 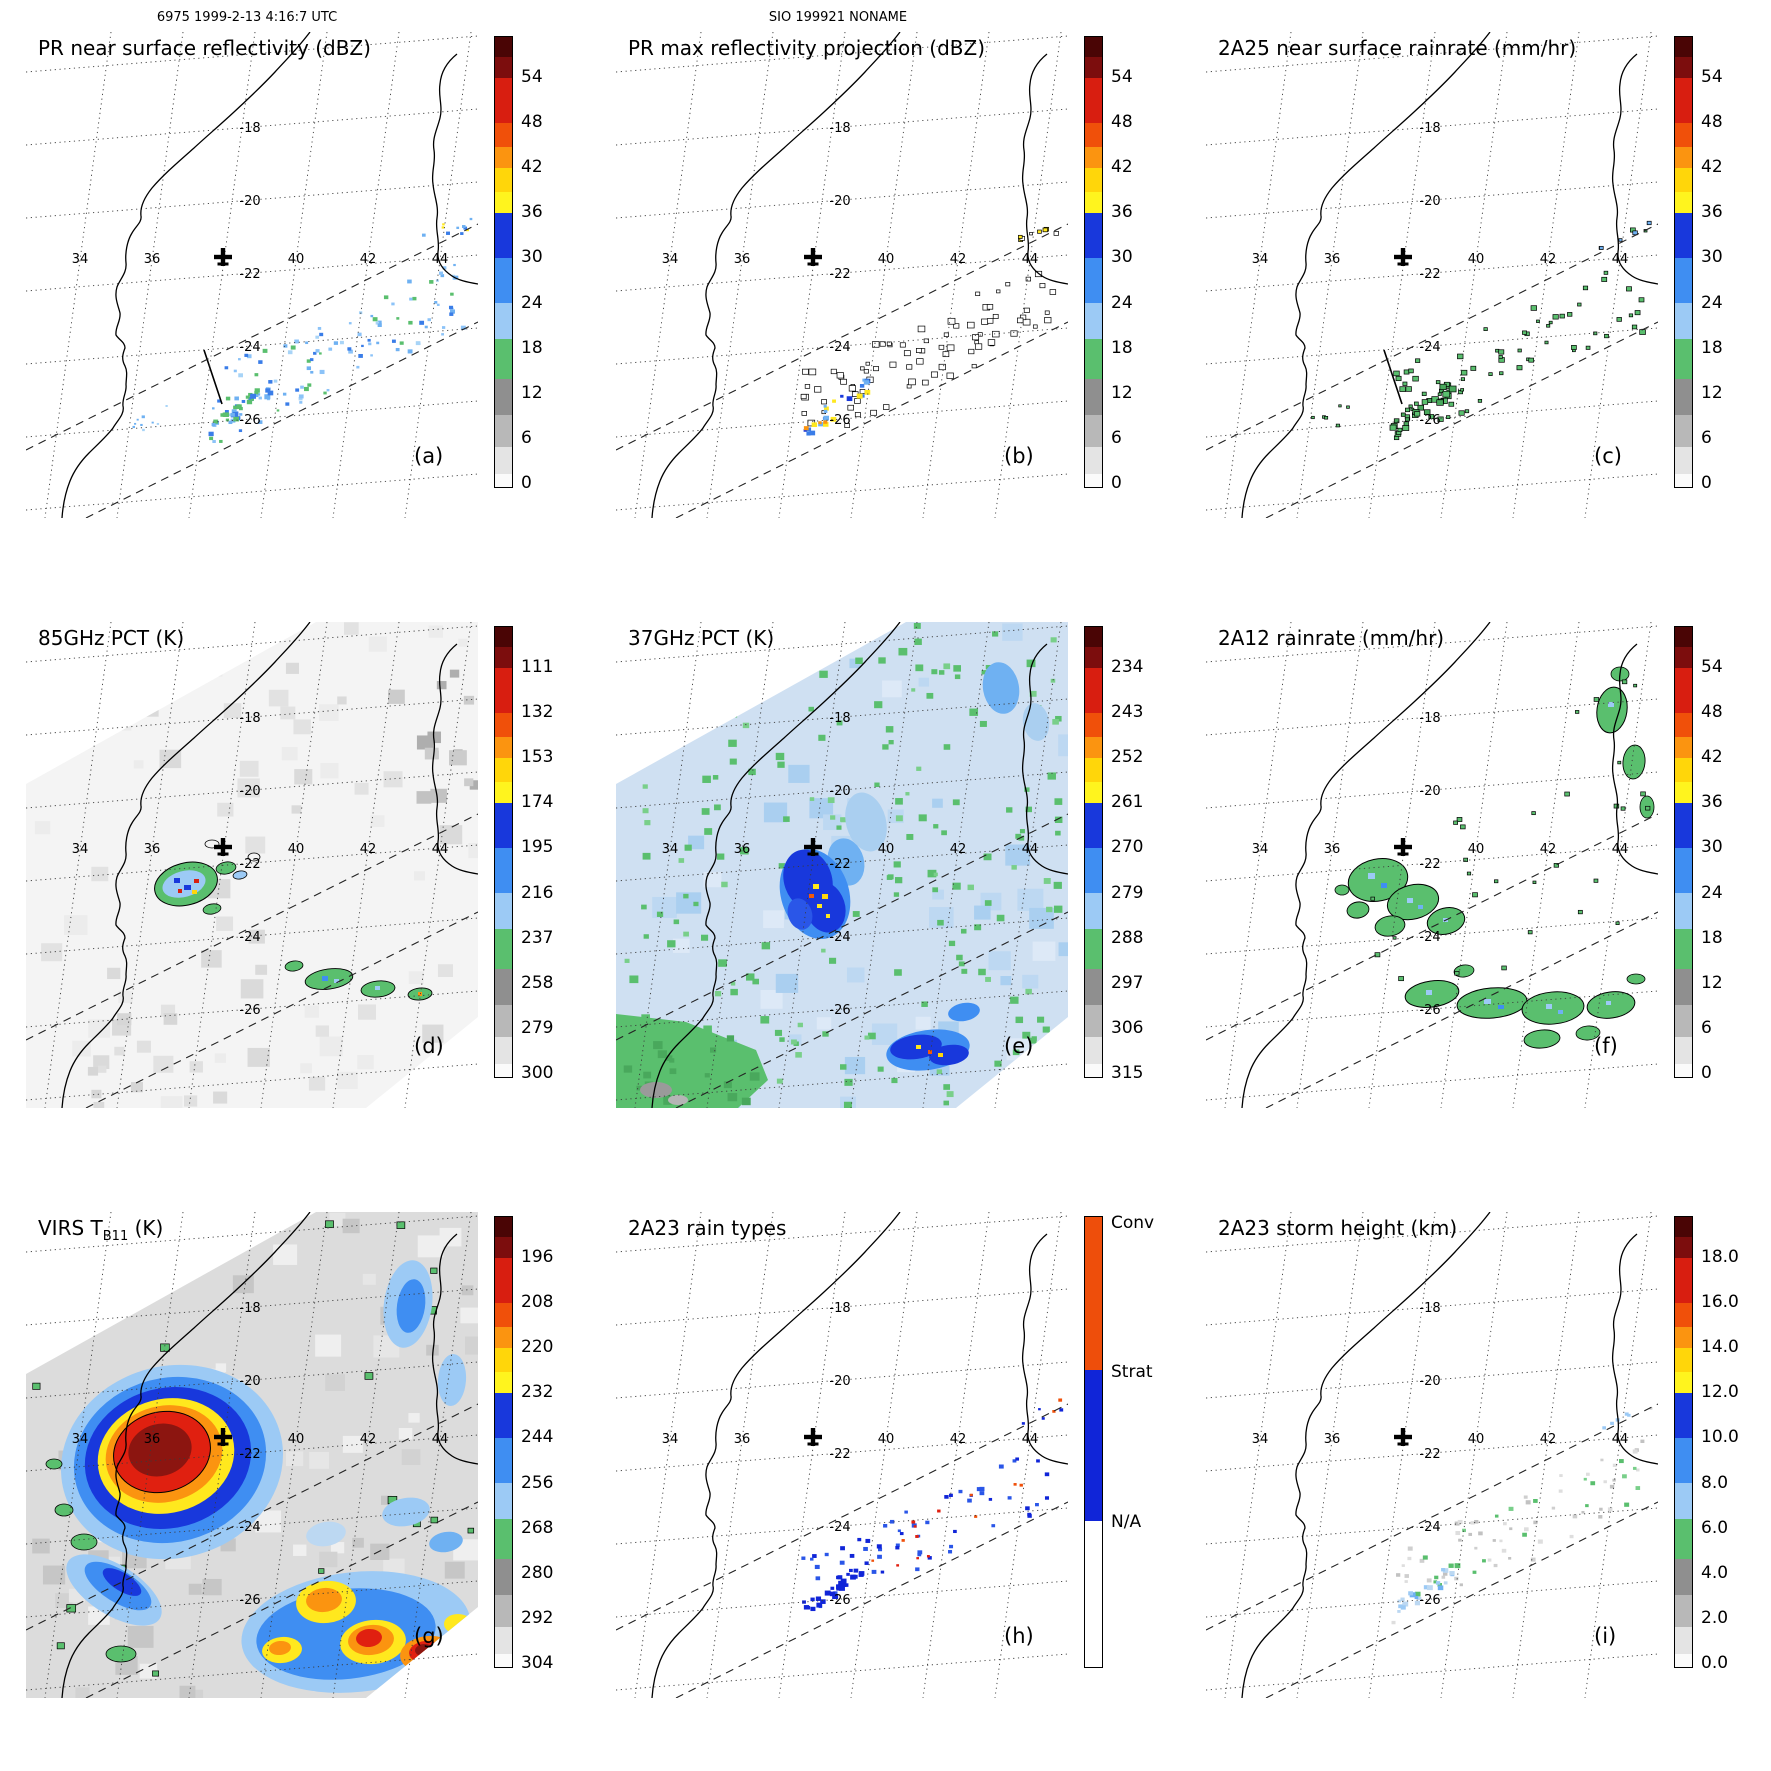 I want to click on colorbar-tick-label: 243, so click(x=1127, y=711).